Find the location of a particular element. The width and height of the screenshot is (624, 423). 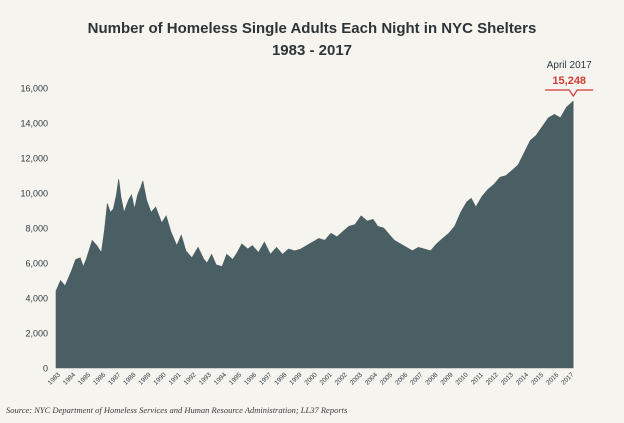

x-tick-label: 1991 is located at coordinates (175, 378).